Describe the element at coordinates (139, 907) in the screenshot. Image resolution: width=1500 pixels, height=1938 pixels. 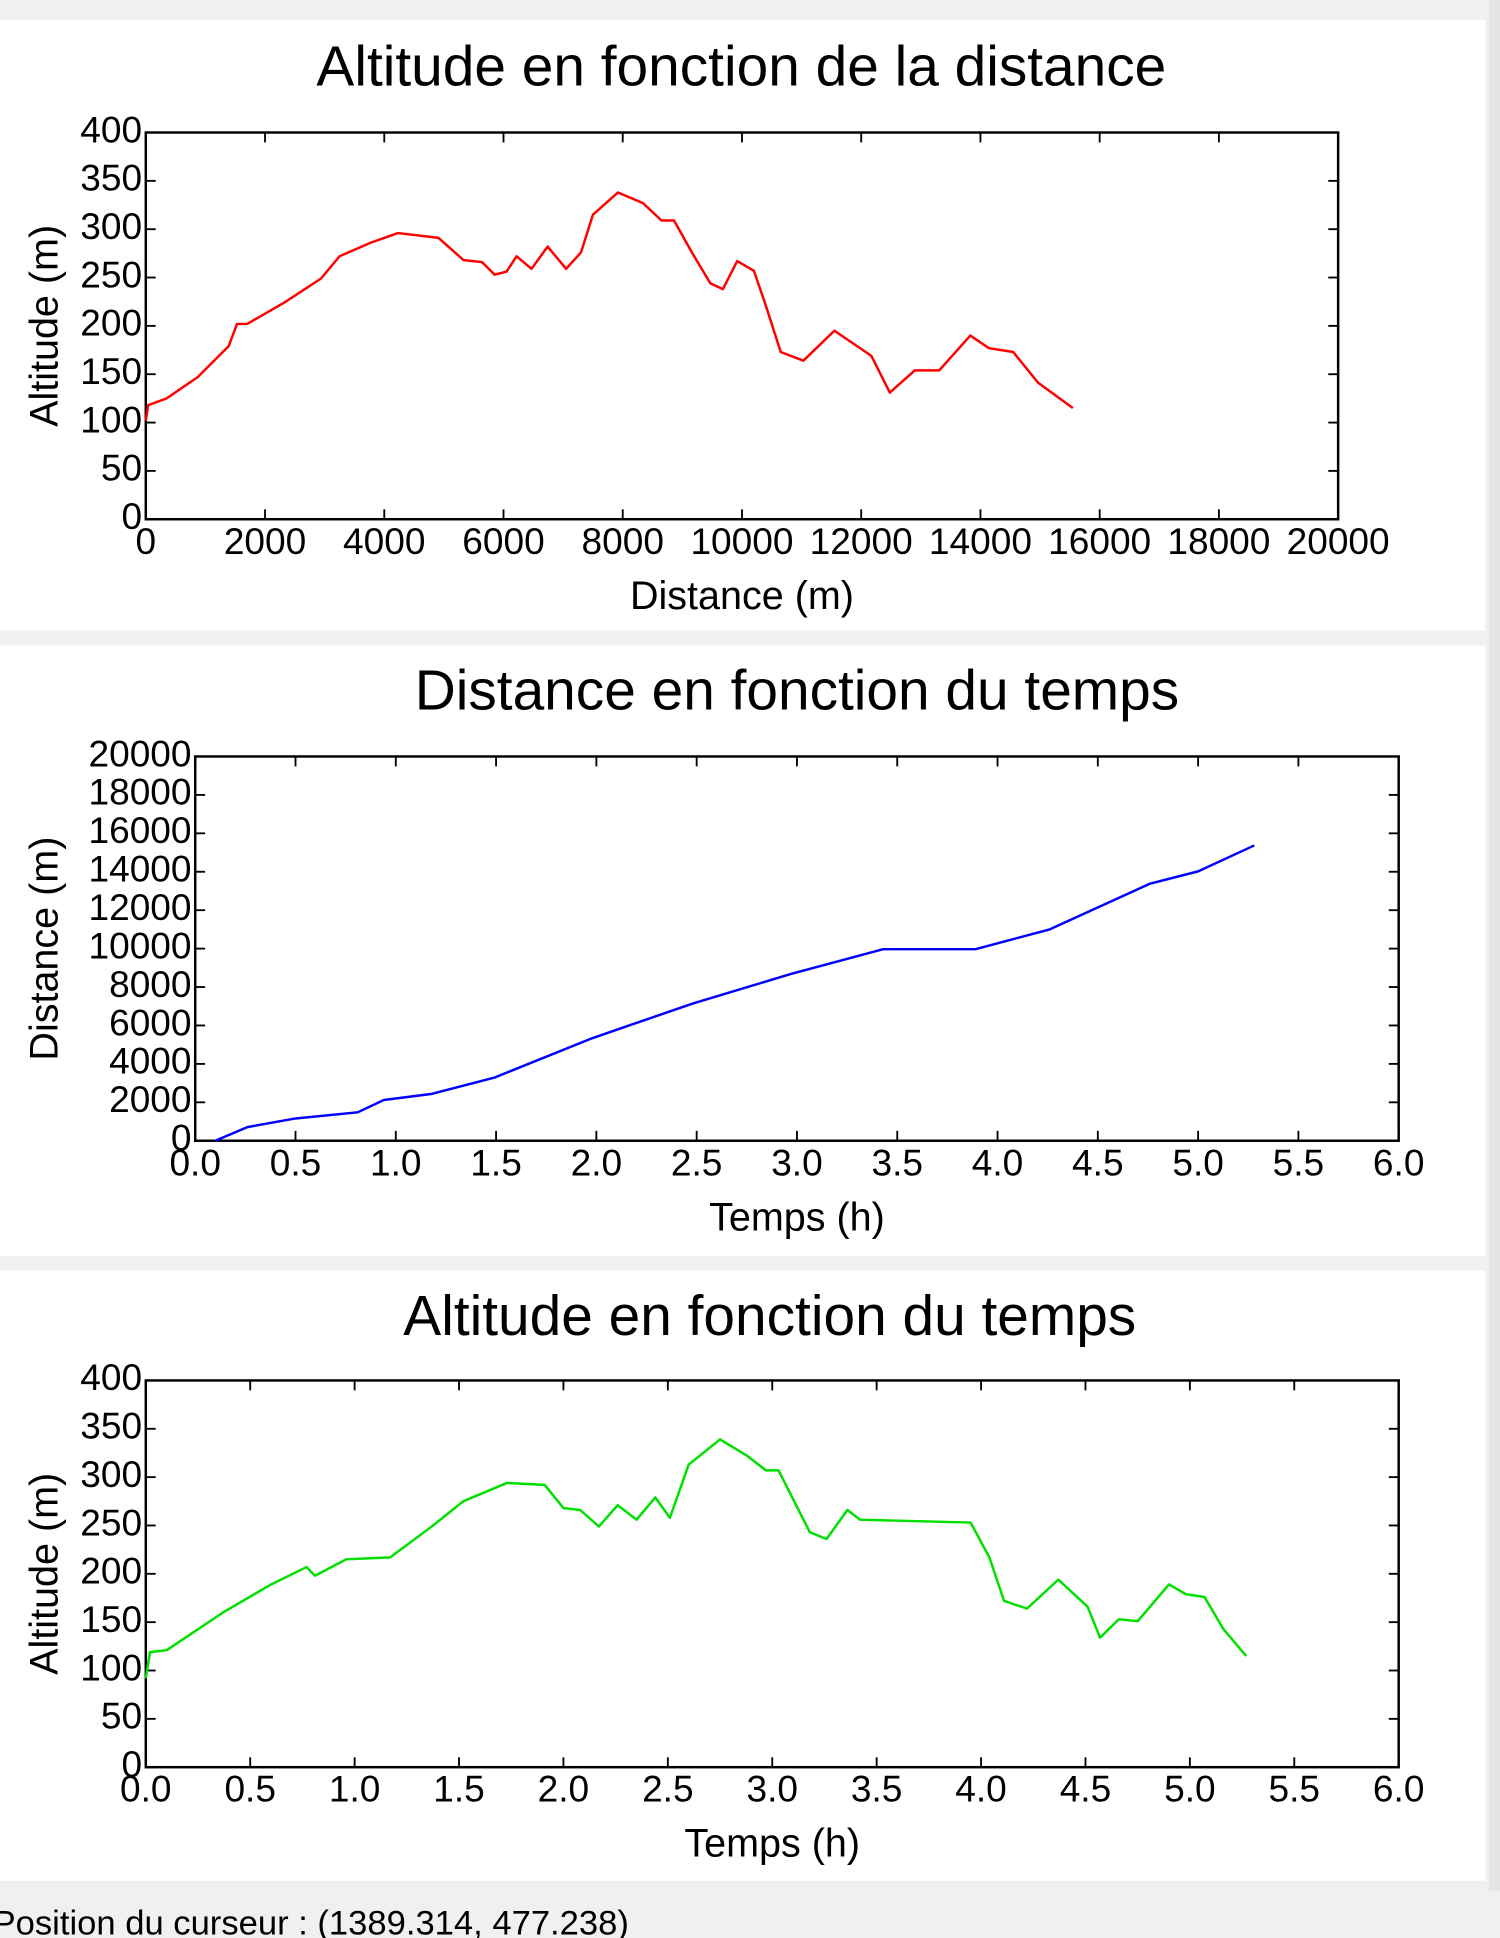
I see `y-tick-label: 12000` at that location.